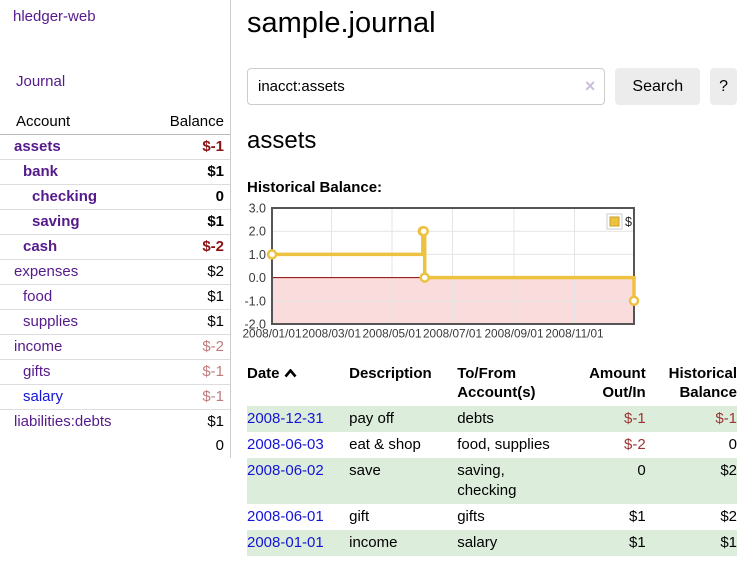 This screenshot has width=742, height=582. Describe the element at coordinates (513, 334) in the screenshot. I see `svg-text: 2008/09/01` at that location.